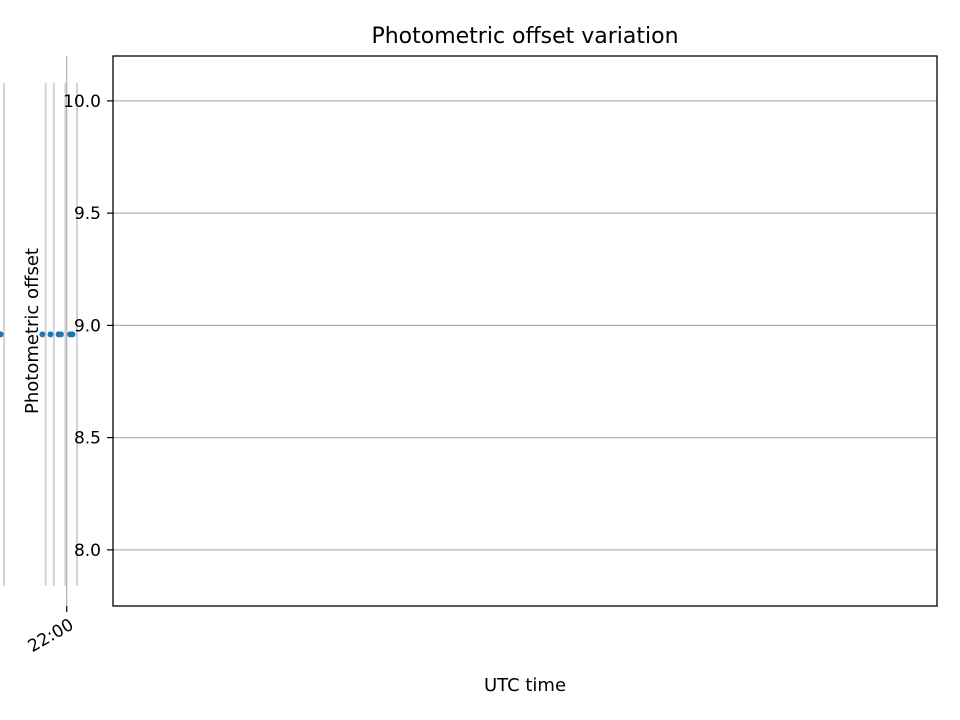 Image resolution: width=960 pixels, height=720 pixels. Describe the element at coordinates (87, 326) in the screenshot. I see `y-tick-label: 9.0` at that location.